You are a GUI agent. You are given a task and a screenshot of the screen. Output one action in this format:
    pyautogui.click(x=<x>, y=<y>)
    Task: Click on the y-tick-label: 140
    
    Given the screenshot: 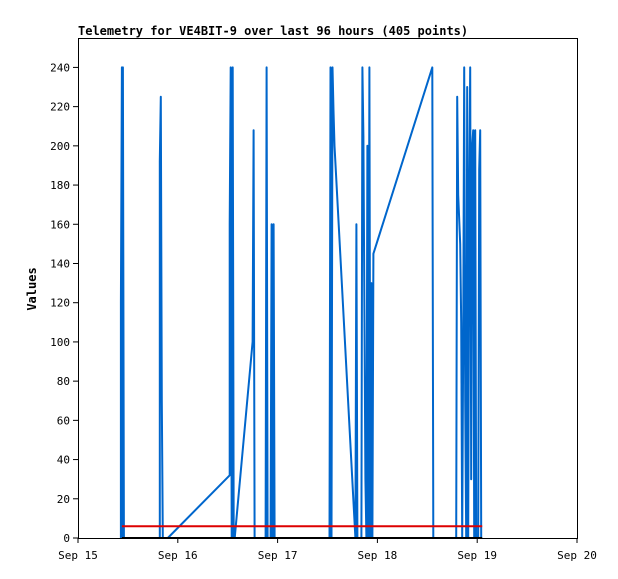 What is the action you would take?
    pyautogui.click(x=60, y=263)
    